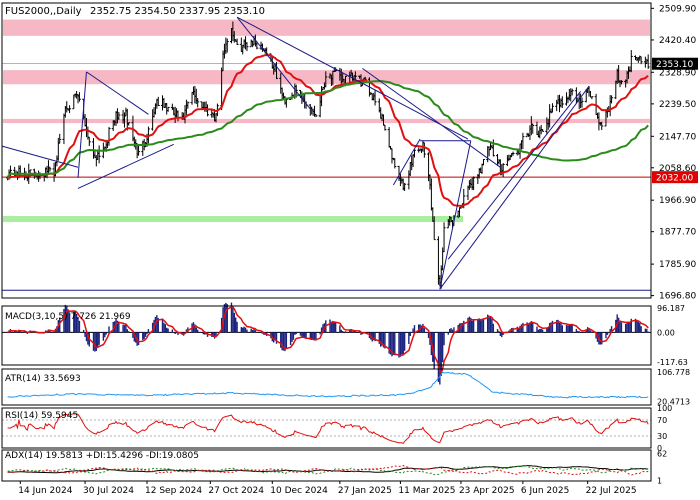 The height and width of the screenshot is (500, 700). What do you see at coordinates (673, 372) in the screenshot?
I see `atr-tick-label: 106.778` at bounding box center [673, 372].